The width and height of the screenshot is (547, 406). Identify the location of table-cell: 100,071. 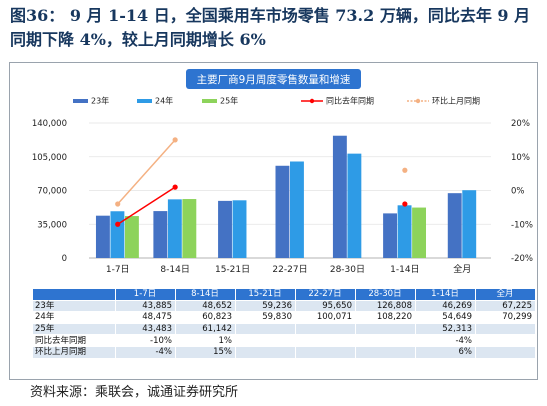
(325, 317).